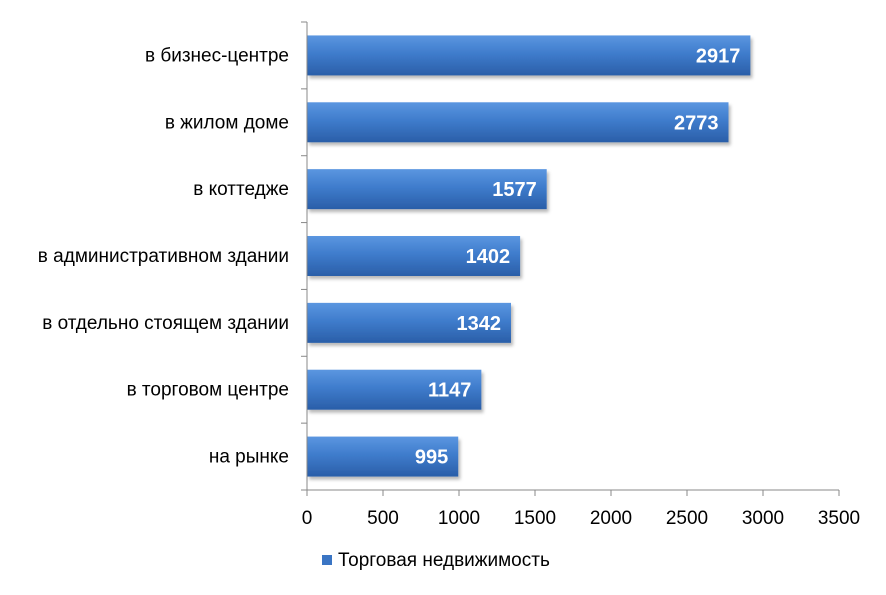 The image size is (886, 595). Describe the element at coordinates (696, 123) in the screenshot. I see `data-label-1: 2773` at that location.